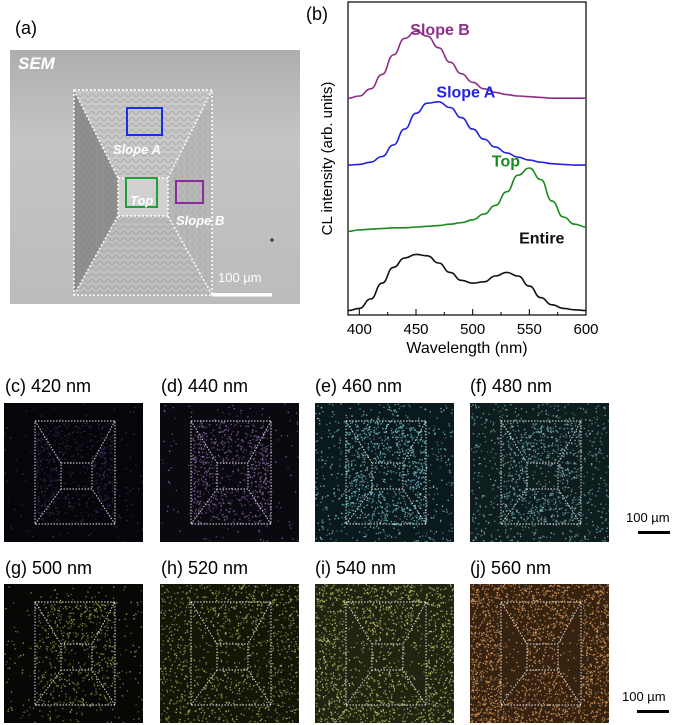 This screenshot has height=725, width=685. Describe the element at coordinates (654, 532) in the screenshot. I see `scale-bar-row1` at that location.